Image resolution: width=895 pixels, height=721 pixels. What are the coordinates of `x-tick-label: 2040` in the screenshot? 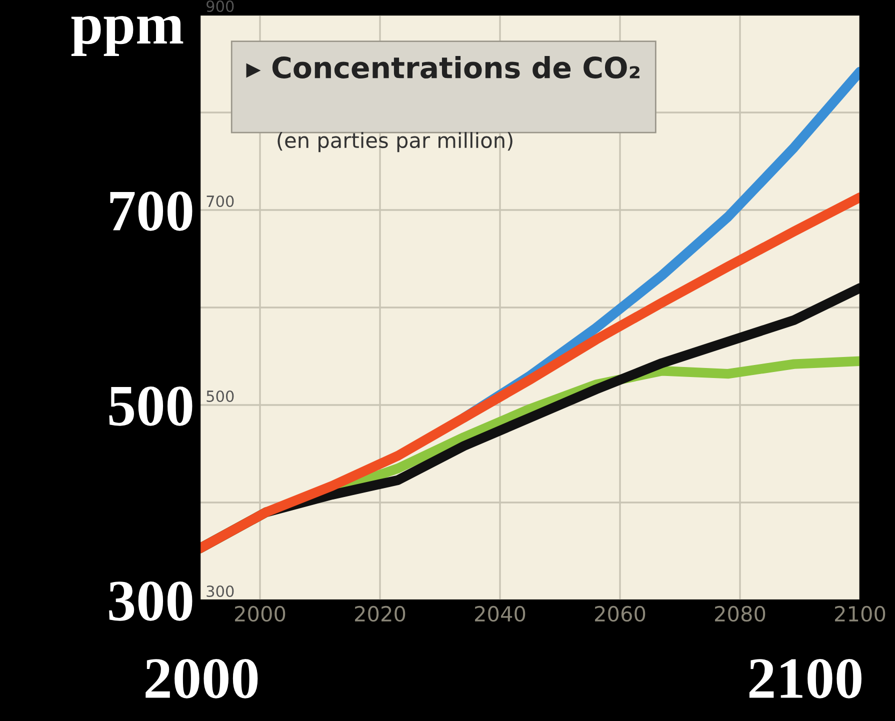 It's located at (500, 614).